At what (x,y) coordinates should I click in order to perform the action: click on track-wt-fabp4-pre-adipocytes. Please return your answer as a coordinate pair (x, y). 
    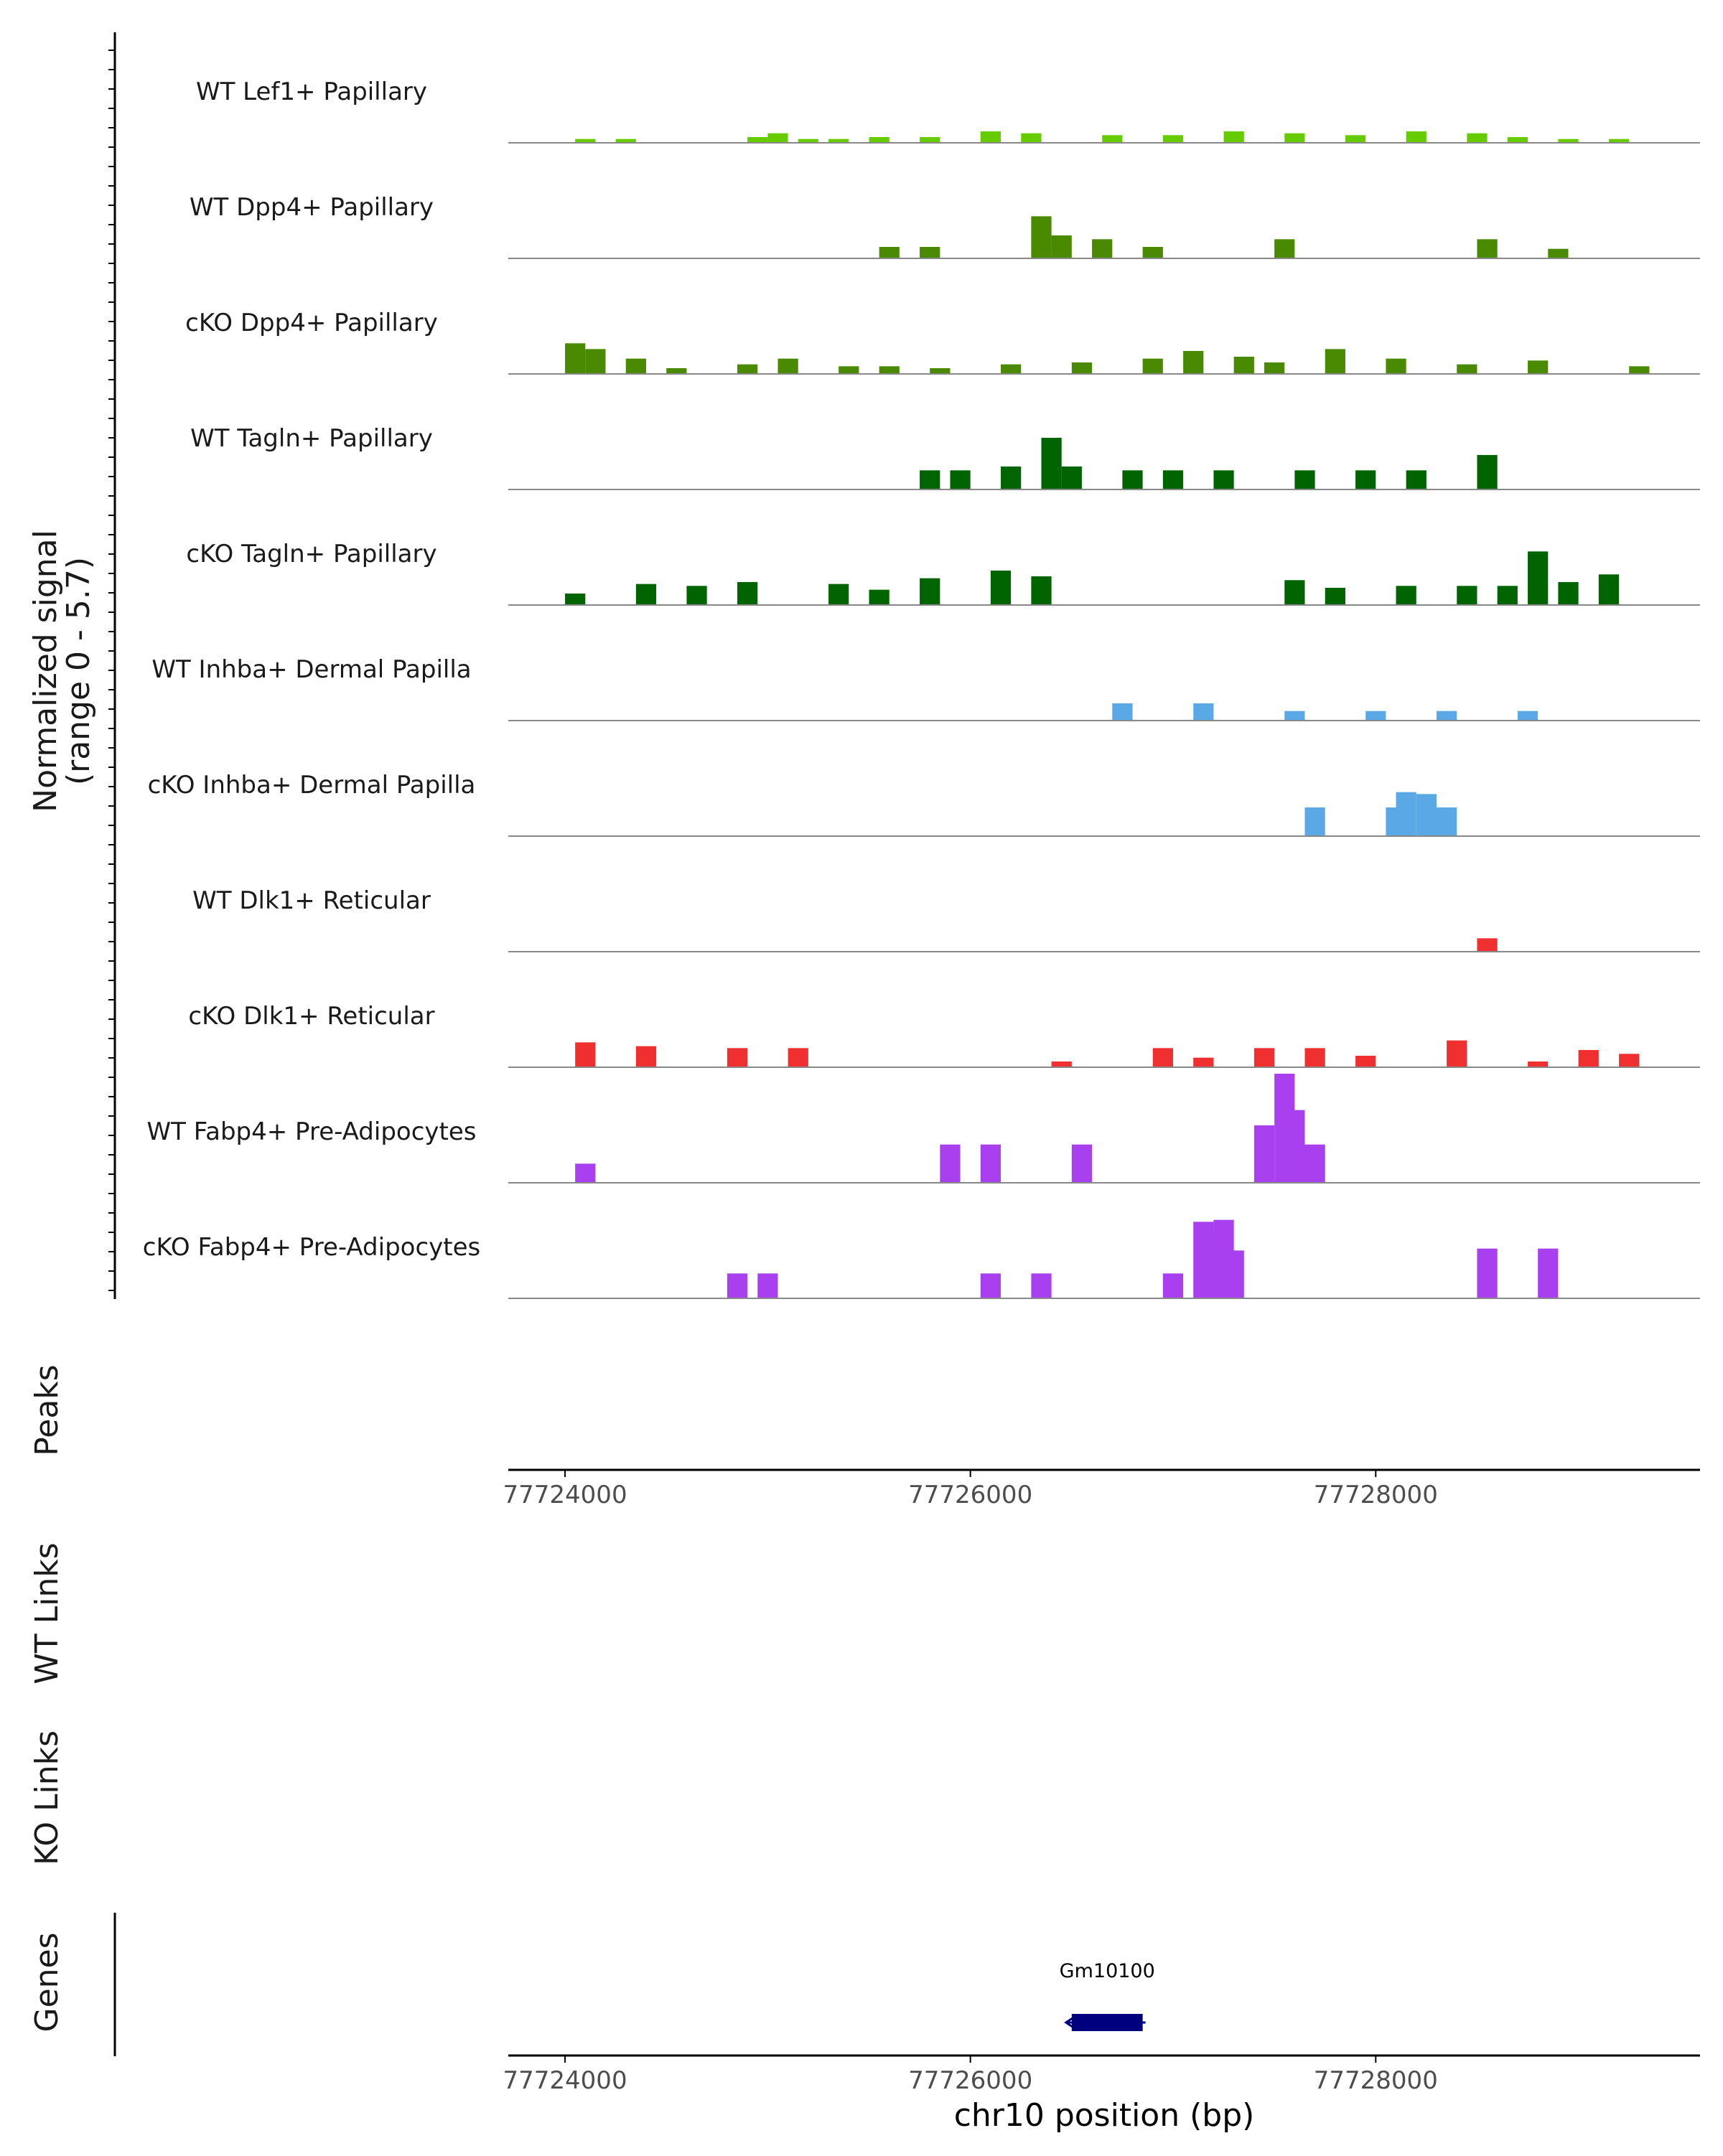
    Looking at the image, I should click on (1104, 1129).